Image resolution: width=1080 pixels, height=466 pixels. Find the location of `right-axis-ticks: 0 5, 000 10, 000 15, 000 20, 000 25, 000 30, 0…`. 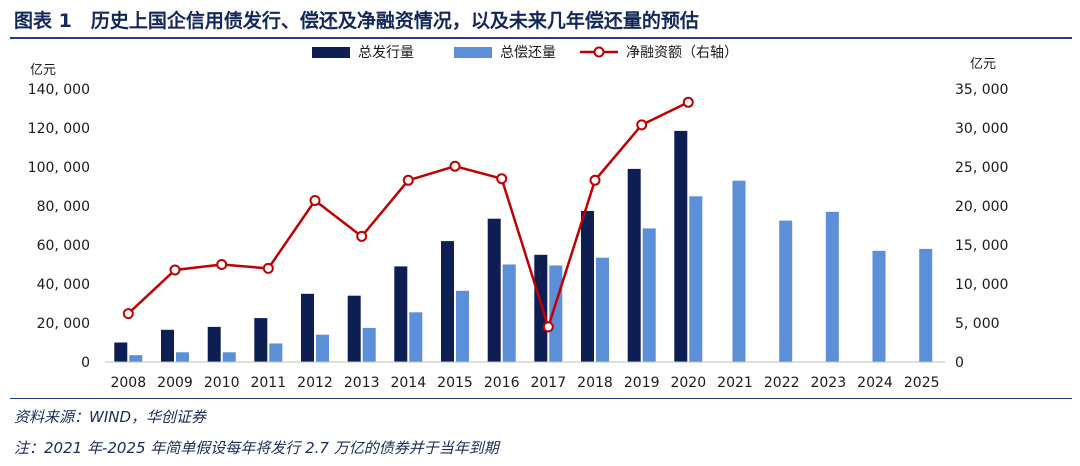

right-axis-ticks: 0 5, 000 10, 000 15, 000 20, 000 25, 000 30, 0… is located at coordinates (981, 226).